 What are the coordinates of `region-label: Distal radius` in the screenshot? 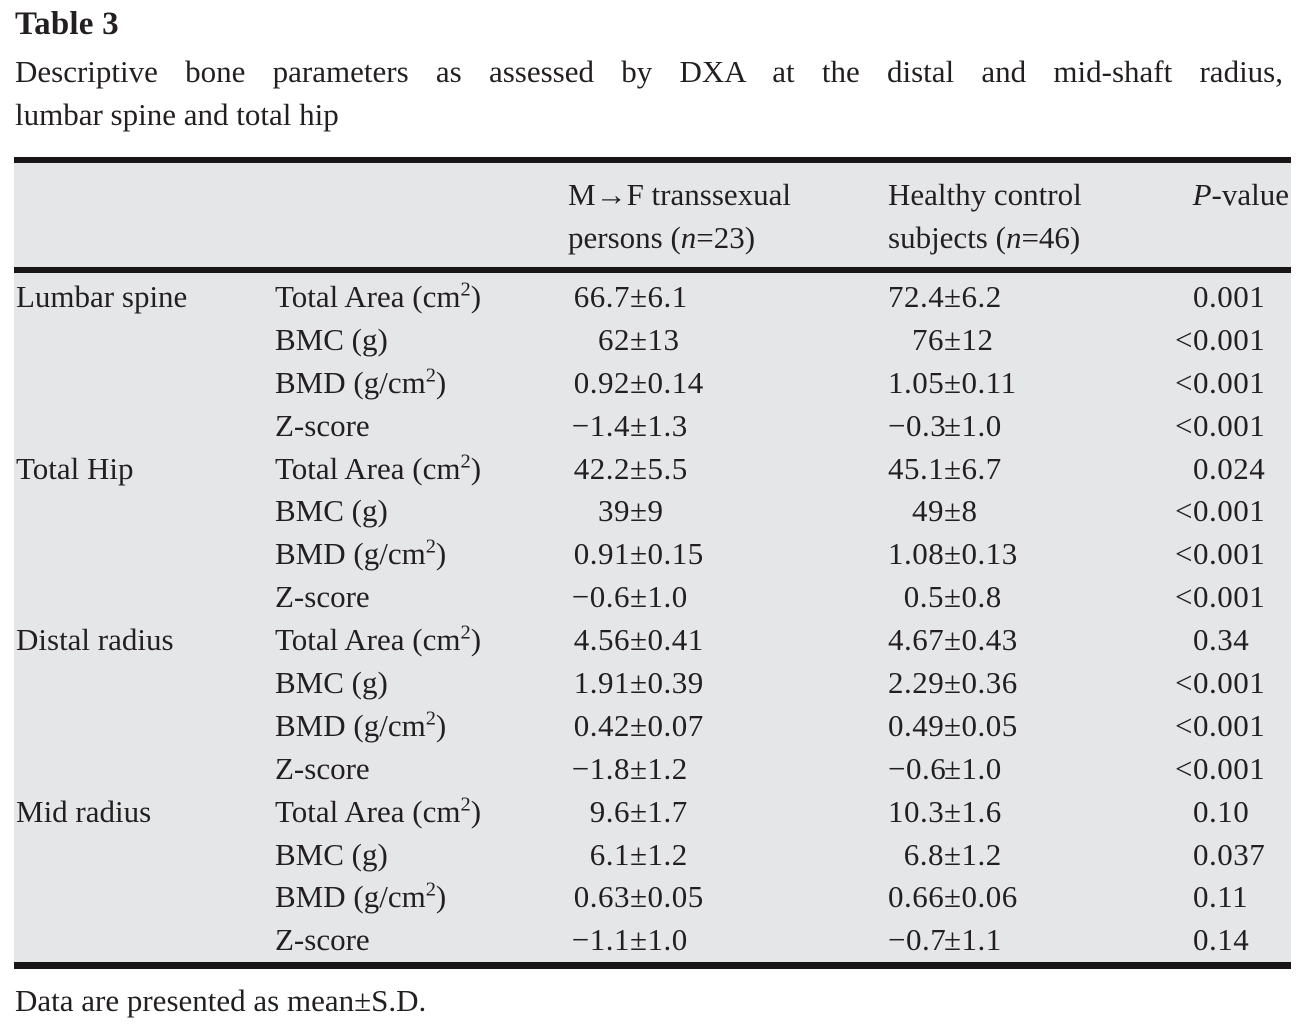 It's located at (95, 640).